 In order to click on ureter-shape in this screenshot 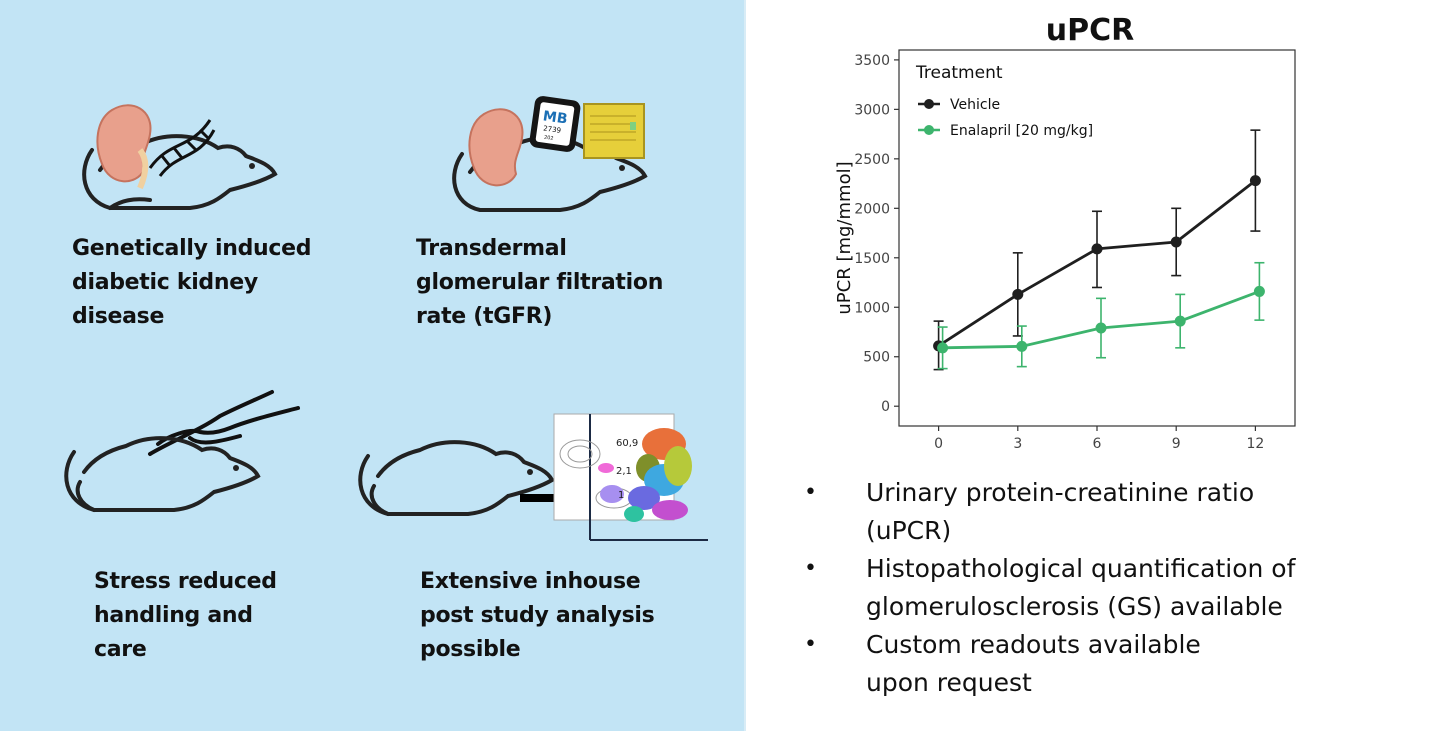, I will do `click(143, 169)`.